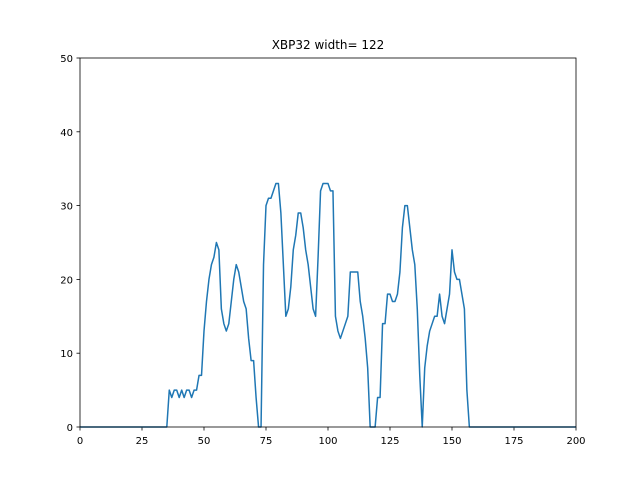  I want to click on y-tick-label: 10, so click(66, 354).